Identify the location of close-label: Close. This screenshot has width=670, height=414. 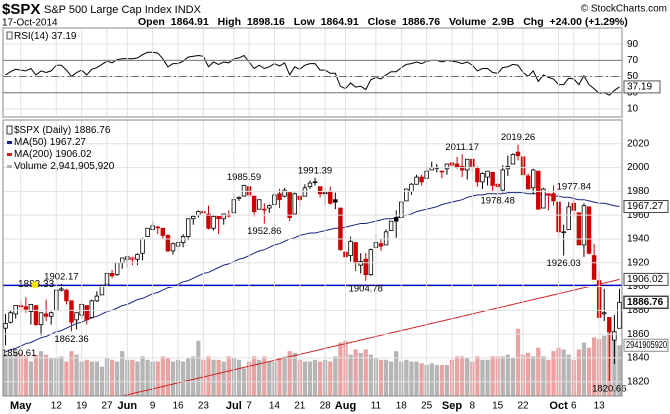
(382, 22).